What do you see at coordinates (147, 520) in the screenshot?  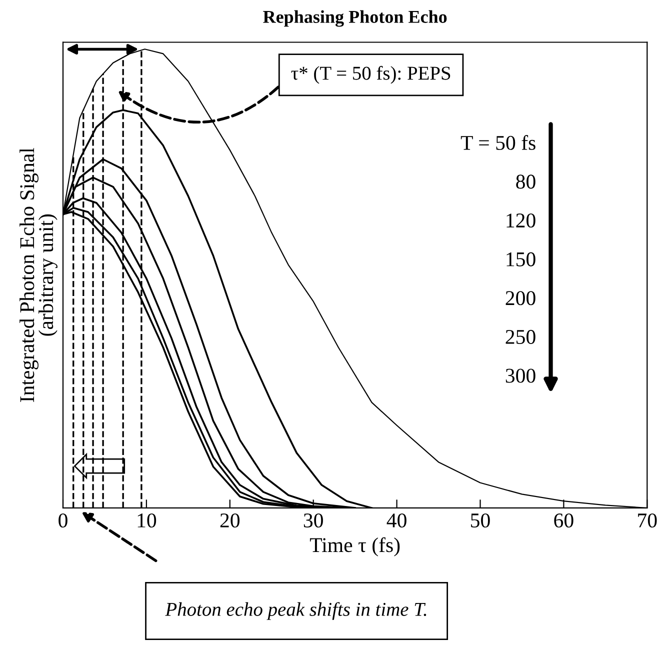 I see `x-tick-label: 10` at bounding box center [147, 520].